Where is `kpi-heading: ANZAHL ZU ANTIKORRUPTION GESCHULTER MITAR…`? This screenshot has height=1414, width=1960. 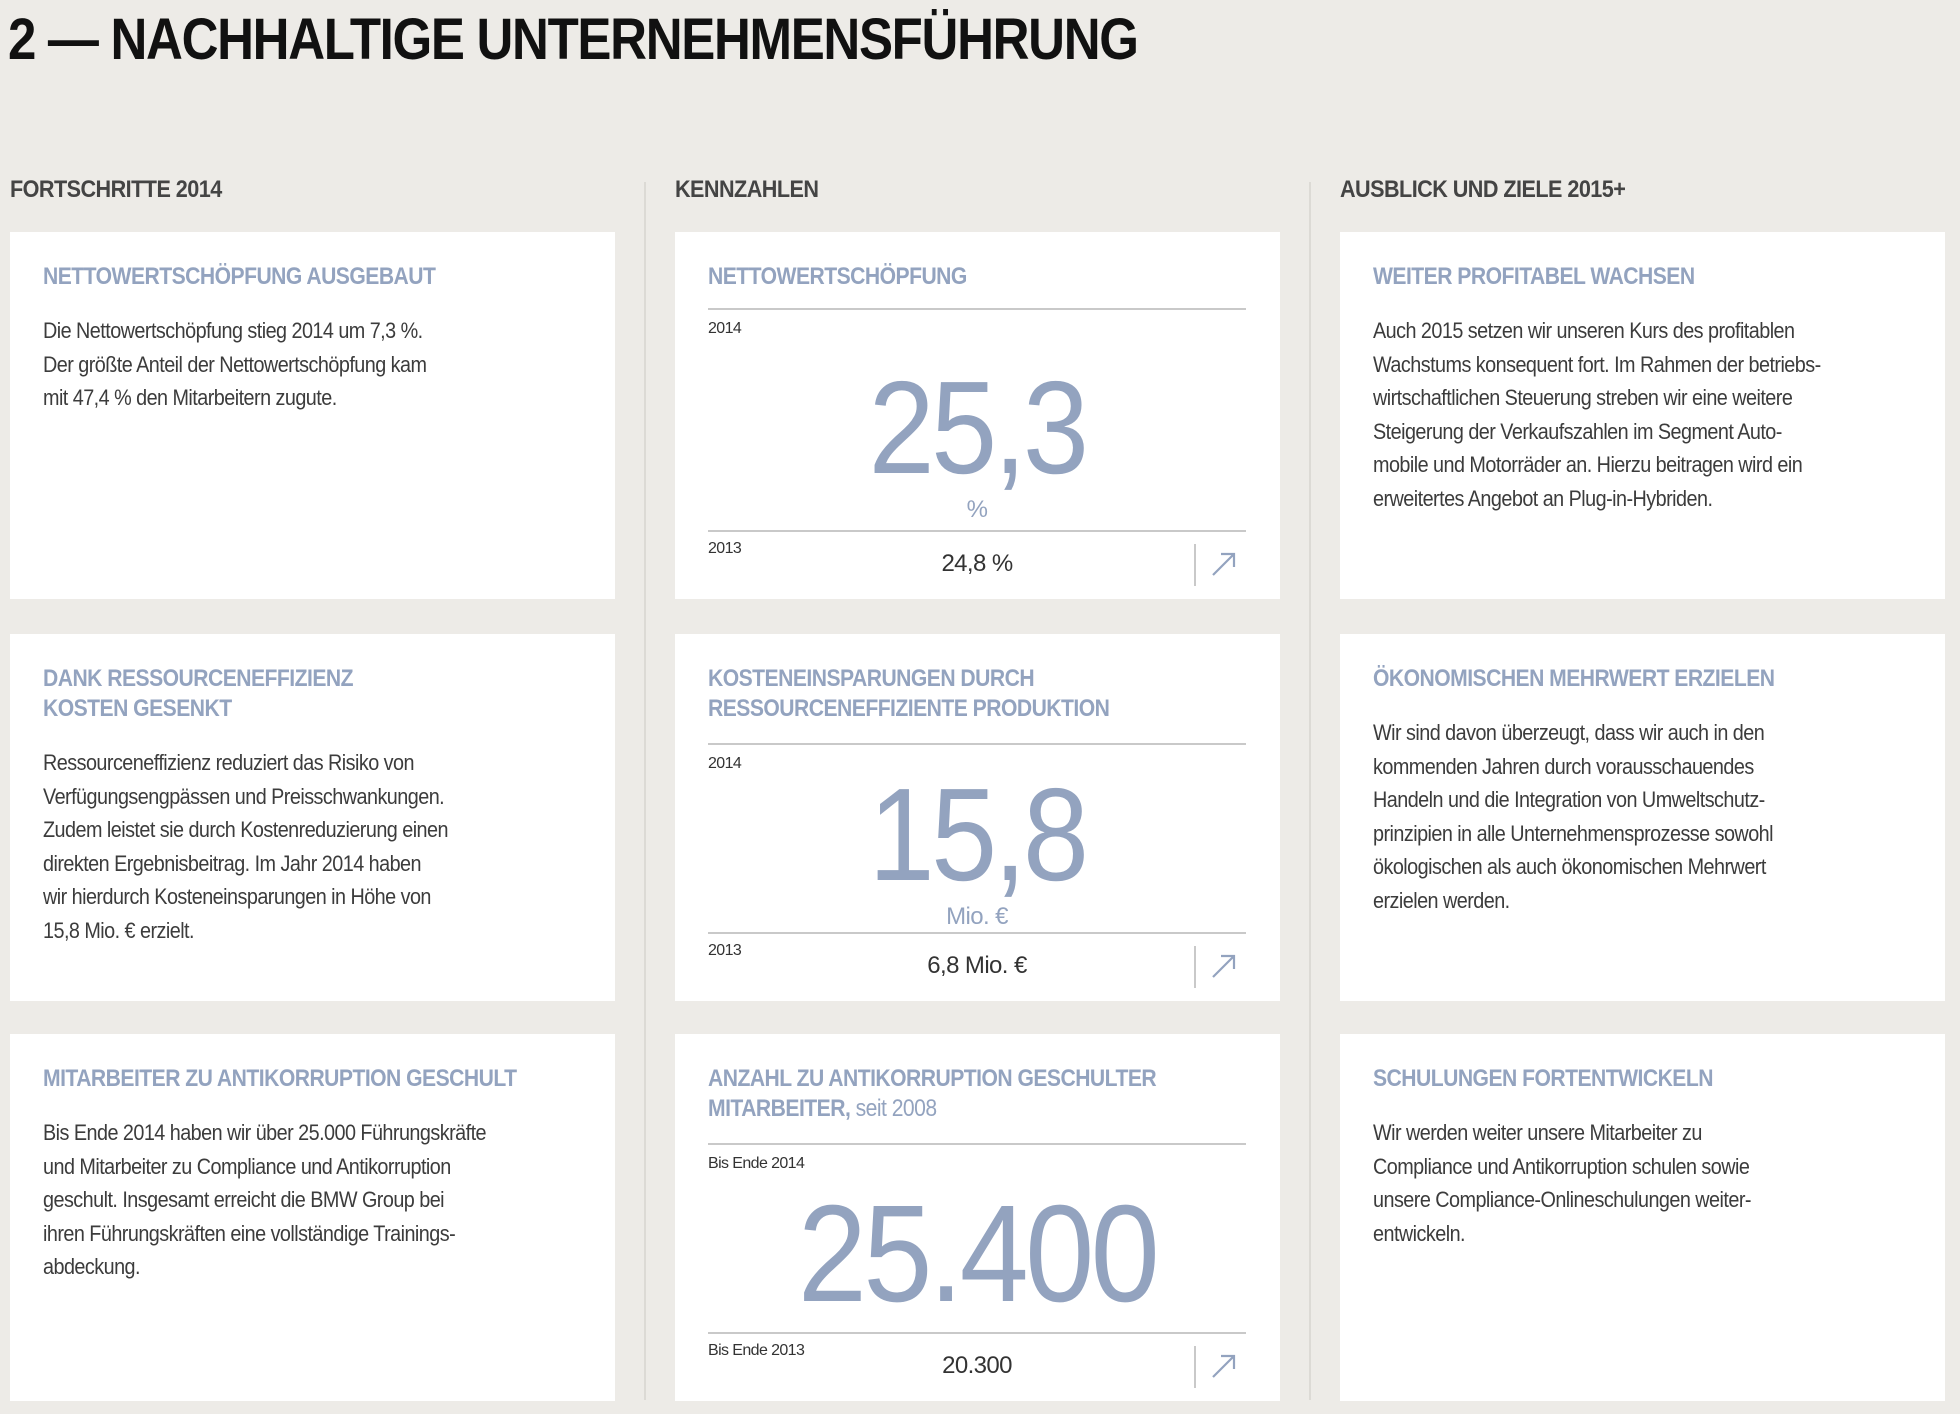
kpi-heading: ANZAHL ZU ANTIKORRUPTION GESCHULTER MITAR… is located at coordinates (944, 1094).